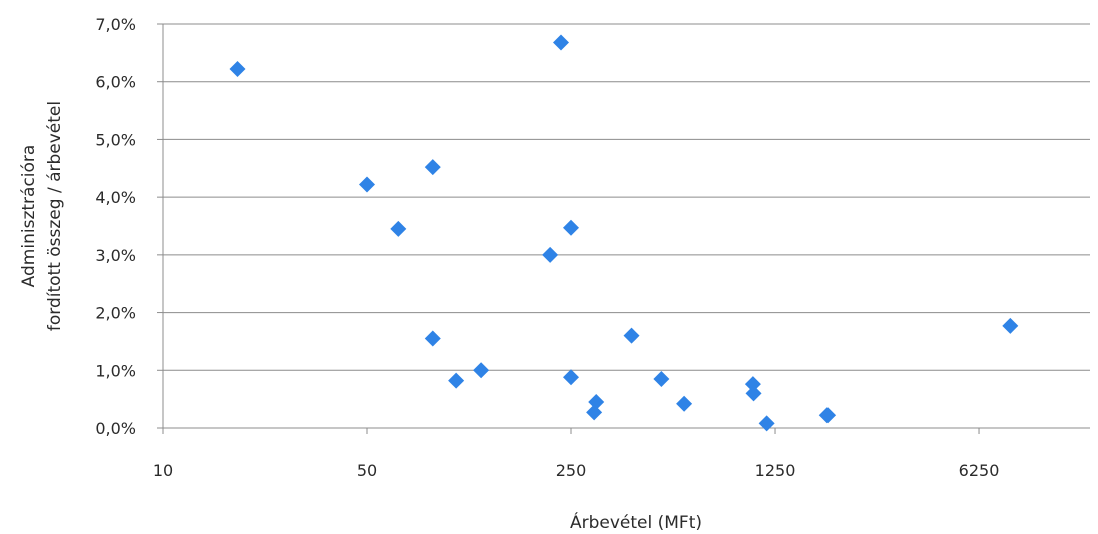 The height and width of the screenshot is (534, 1098). Describe the element at coordinates (979, 470) in the screenshot. I see `x-tick-label: 6250` at that location.